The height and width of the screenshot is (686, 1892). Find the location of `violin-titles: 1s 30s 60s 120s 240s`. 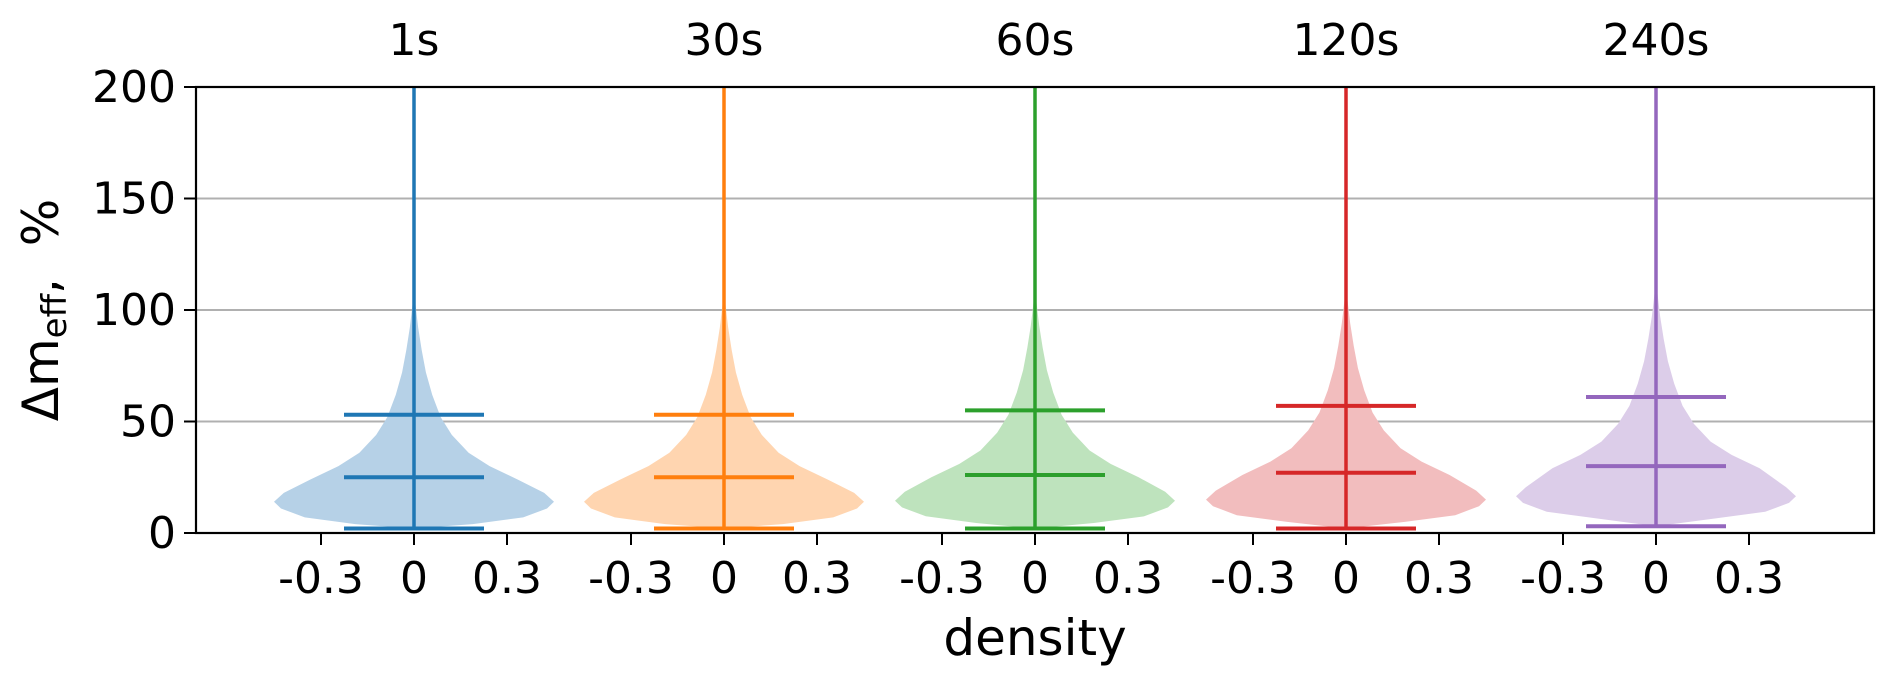

violin-titles: 1s 30s 60s 120s 240s is located at coordinates (1049, 40).